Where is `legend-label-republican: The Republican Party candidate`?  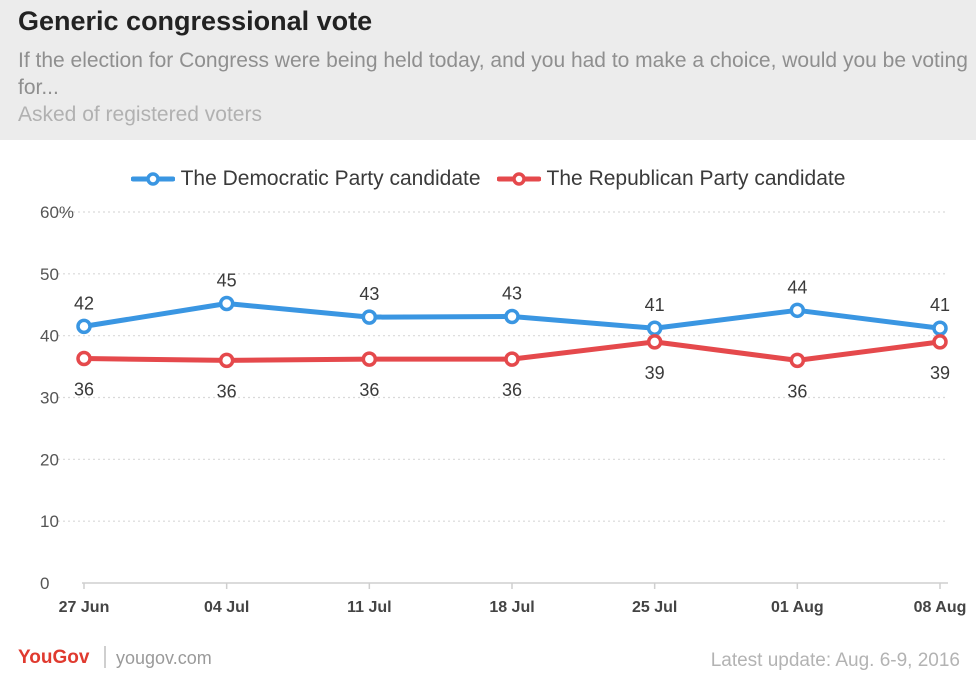
legend-label-republican: The Republican Party candidate is located at coordinates (696, 178).